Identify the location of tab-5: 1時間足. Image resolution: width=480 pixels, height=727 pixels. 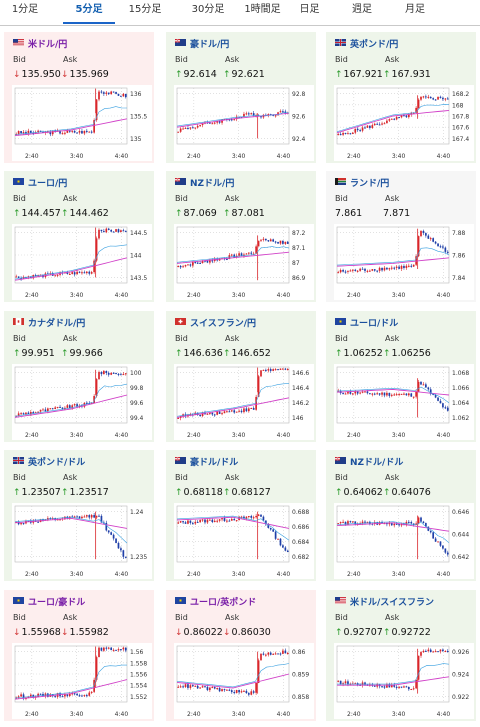
(262, 9).